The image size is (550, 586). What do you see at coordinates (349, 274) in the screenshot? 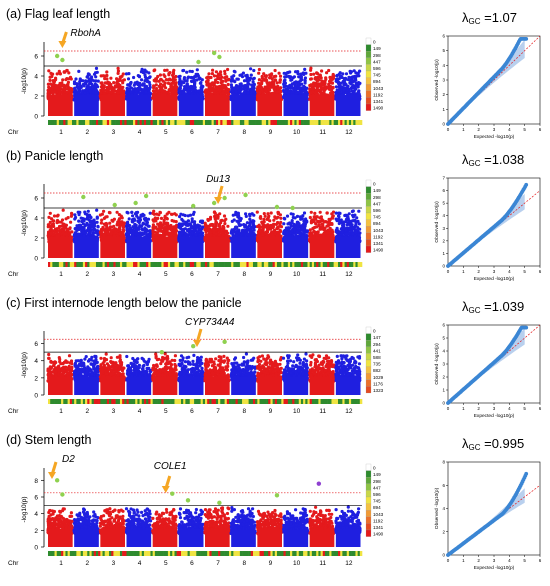
I see `chromosome-label: 12` at bounding box center [349, 274].